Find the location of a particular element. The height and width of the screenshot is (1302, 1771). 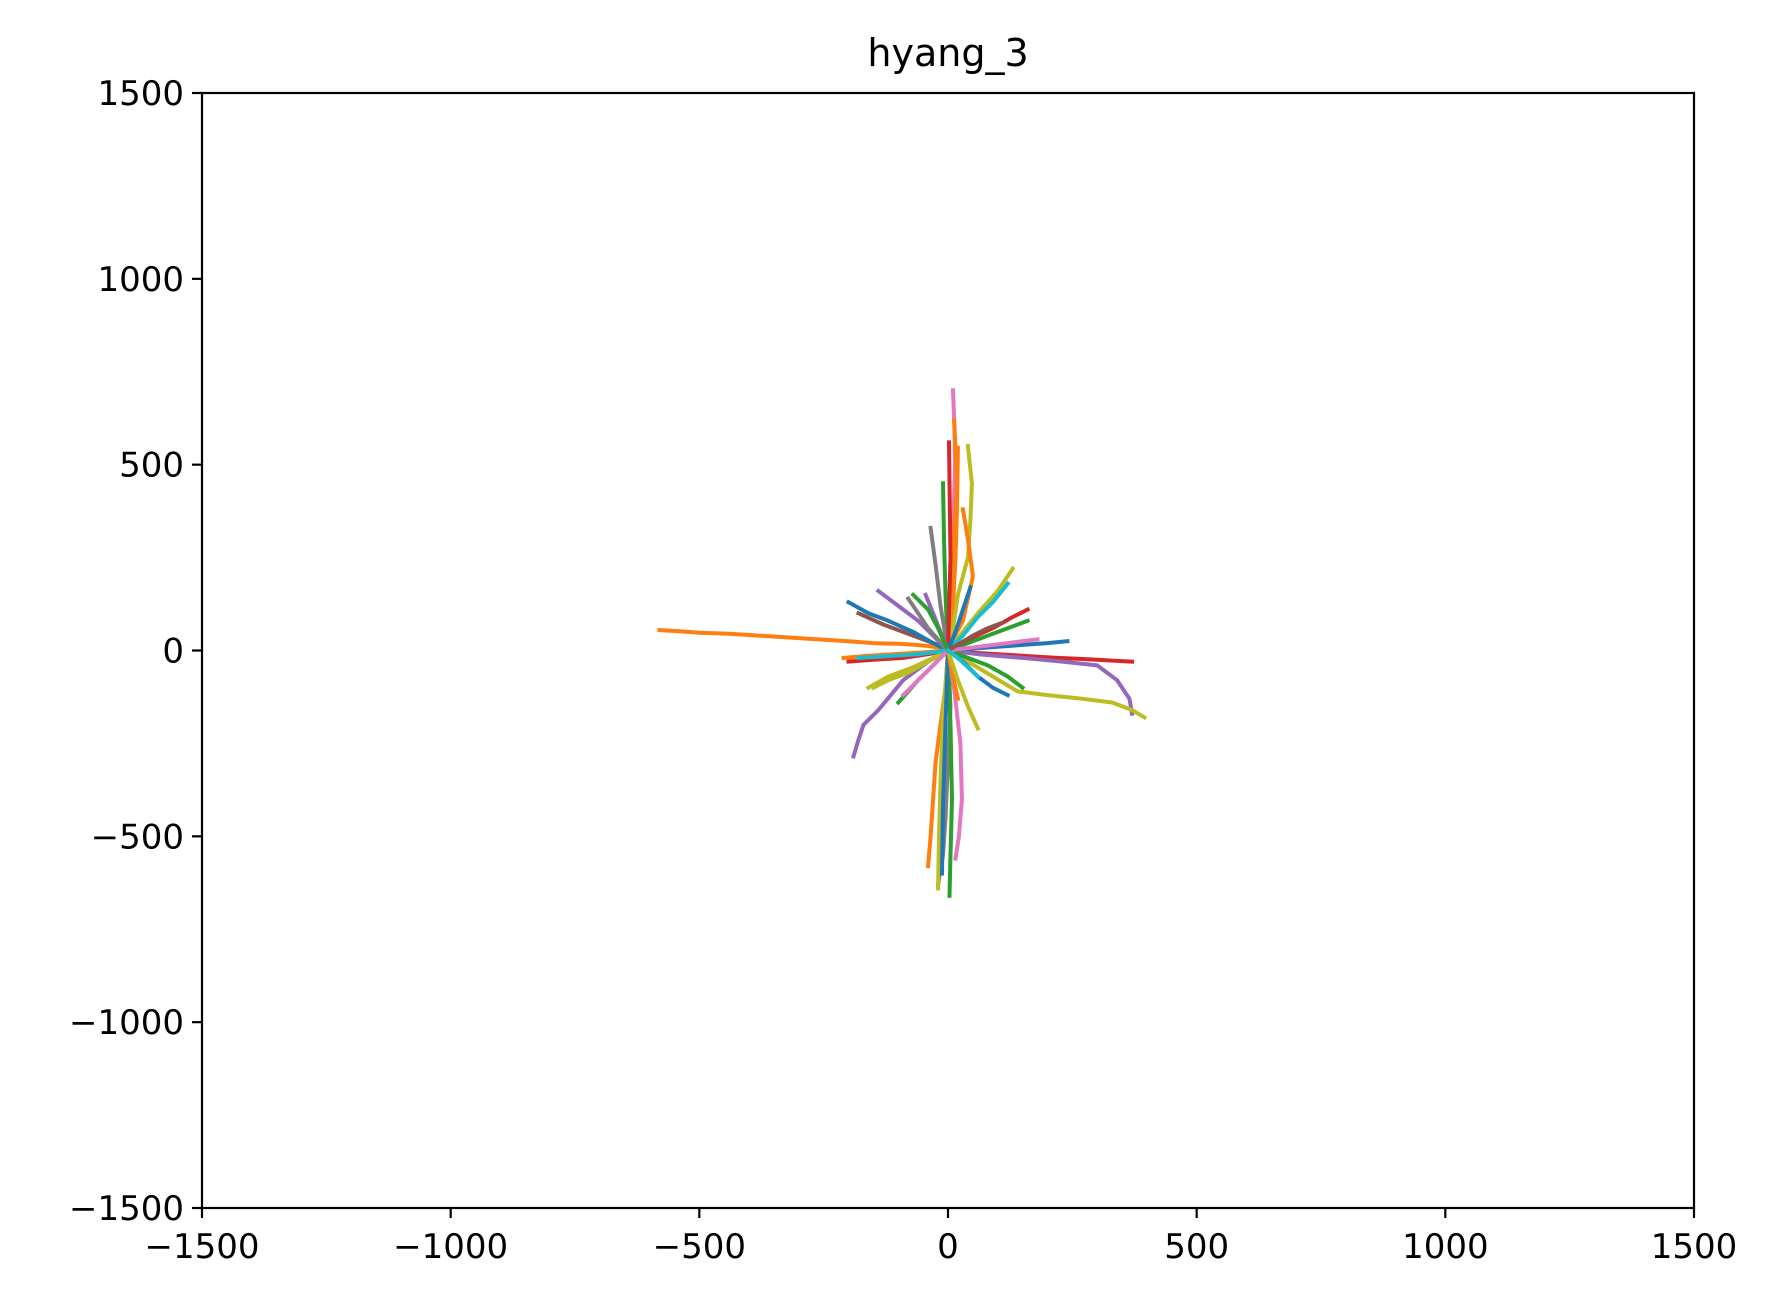

x-tick-label: 500 is located at coordinates (1196, 1247).